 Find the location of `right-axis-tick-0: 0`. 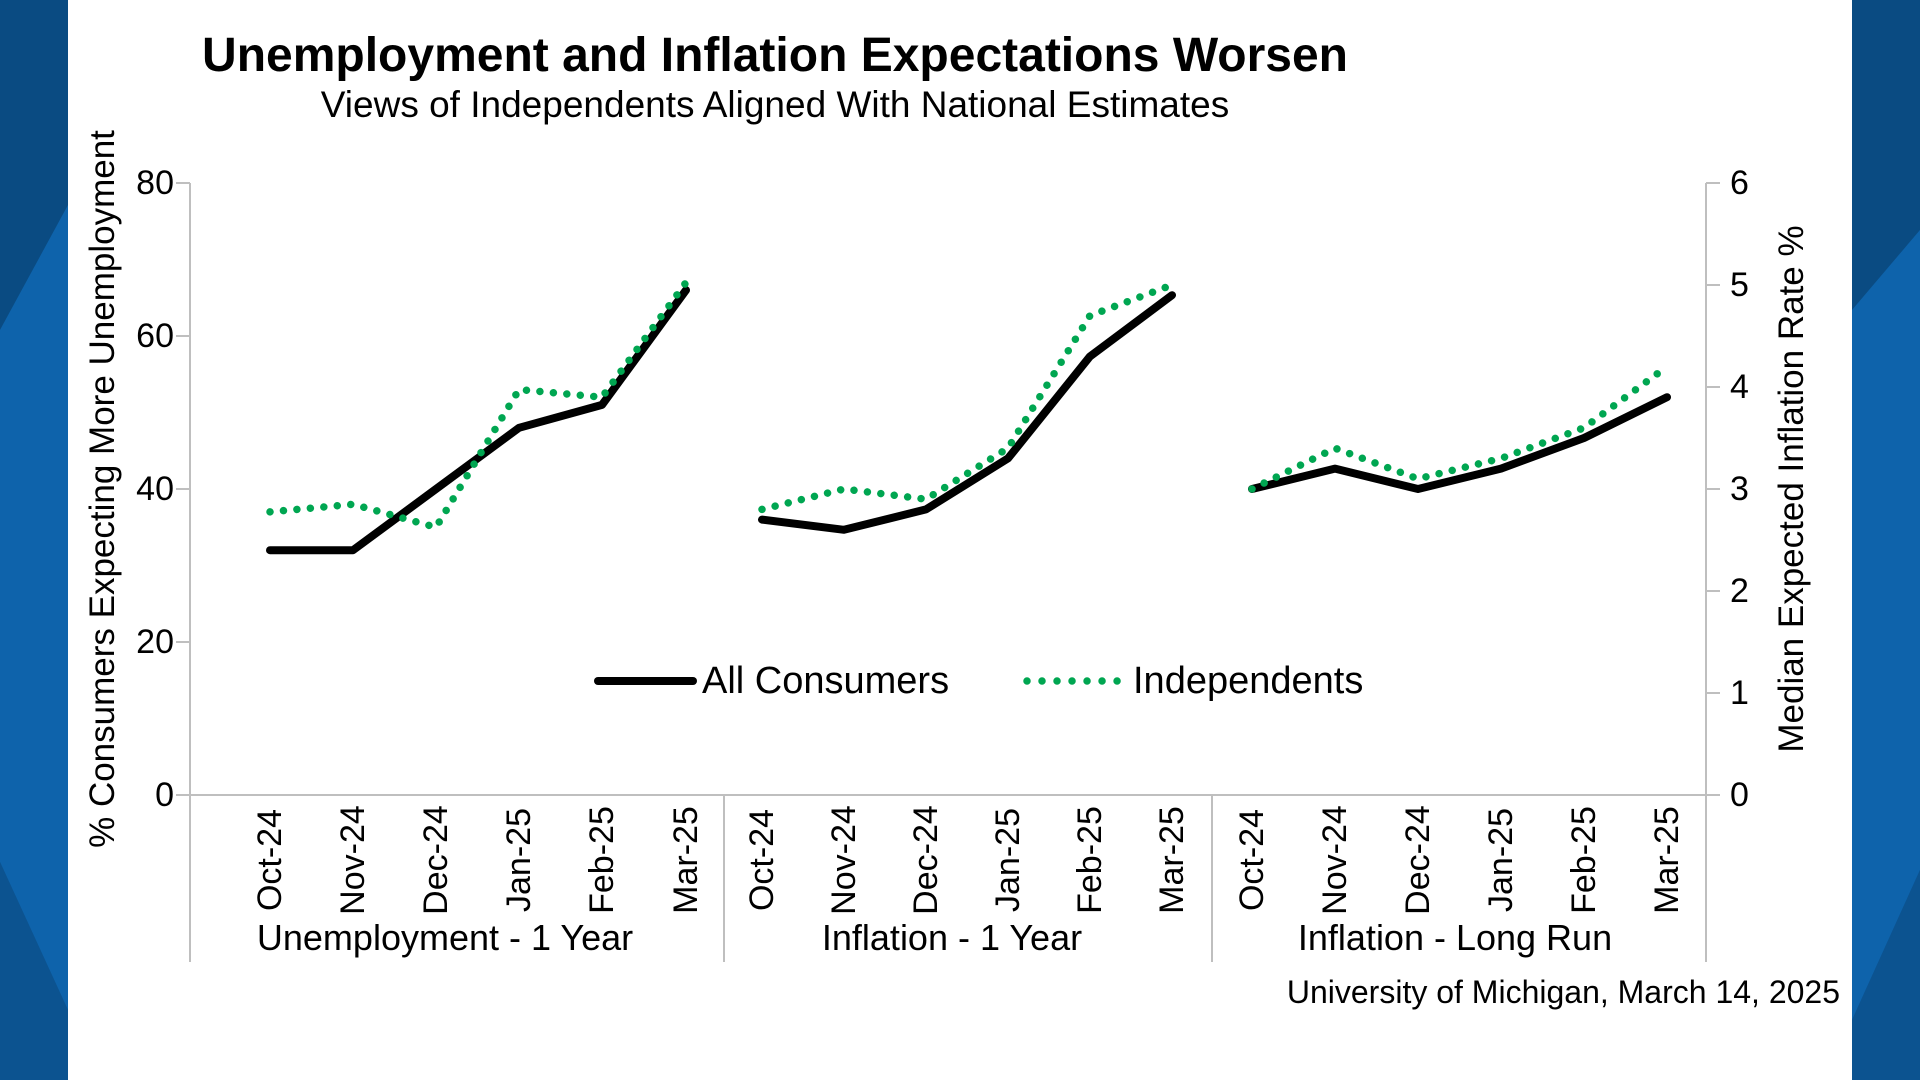

right-axis-tick-0: 0 is located at coordinates (1739, 795).